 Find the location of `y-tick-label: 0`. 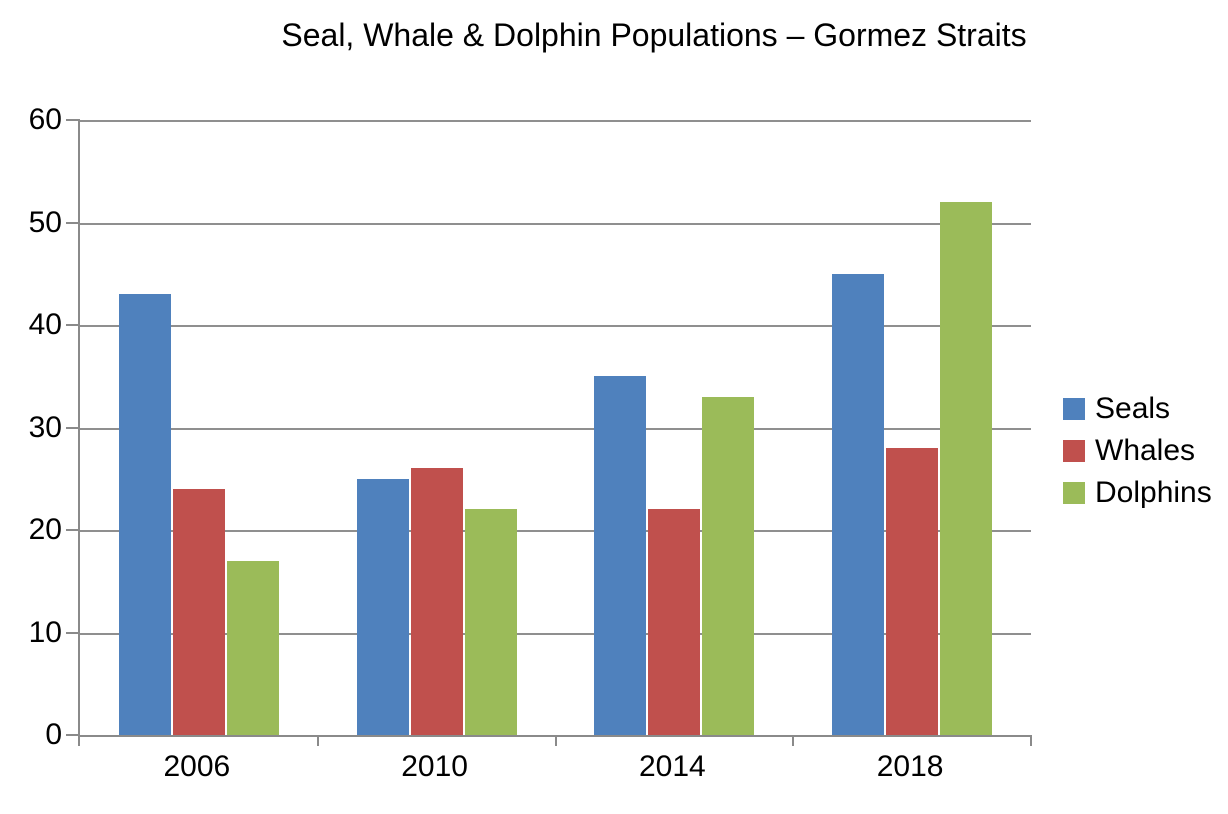

y-tick-label: 0 is located at coordinates (53, 734).